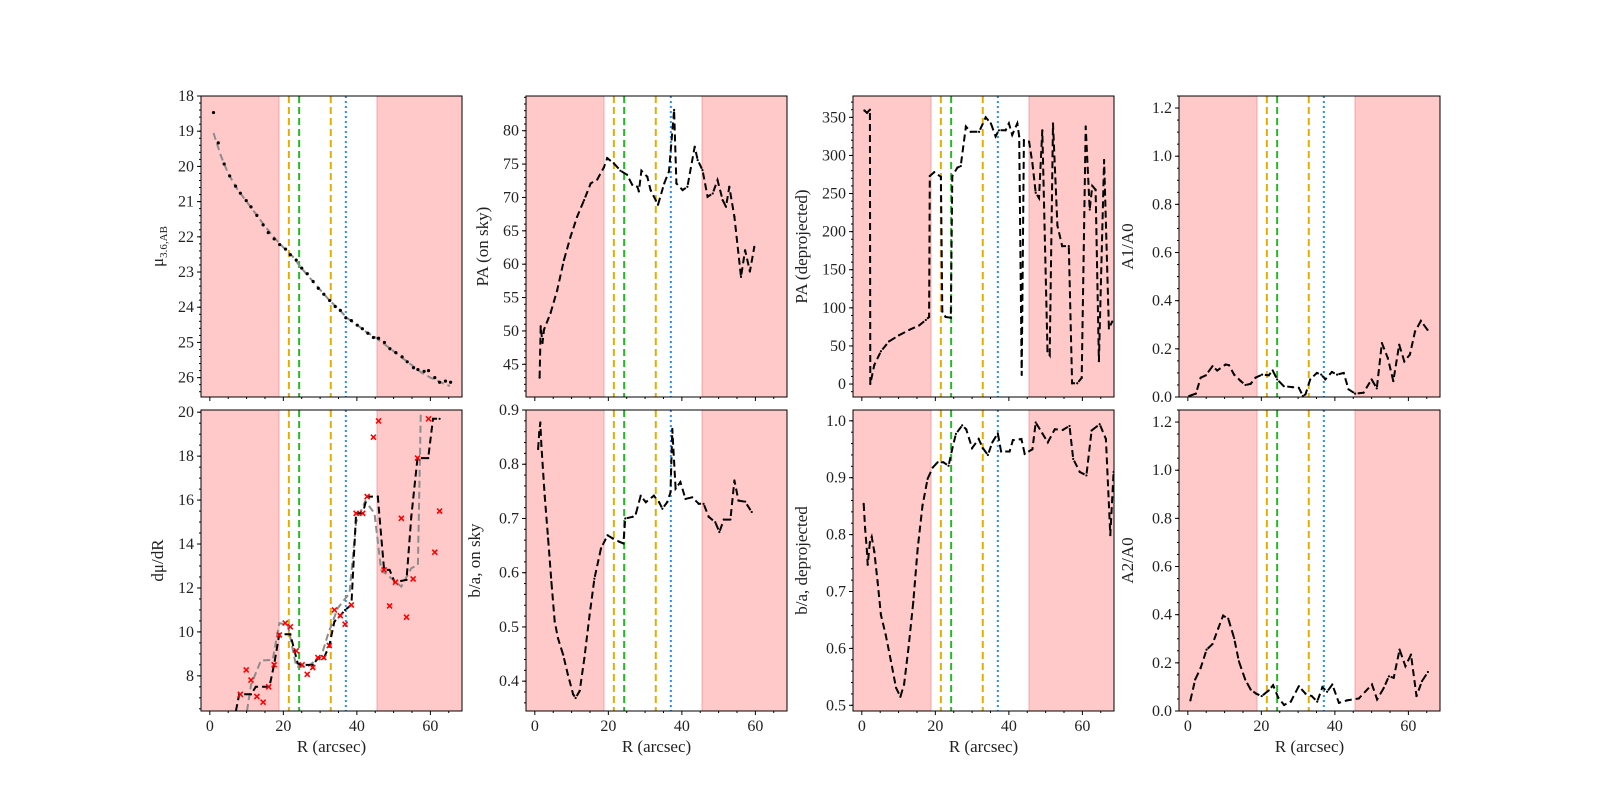 This screenshot has width=1600, height=800. I want to click on y-axis-label-main: dμ/dR, so click(157, 560).